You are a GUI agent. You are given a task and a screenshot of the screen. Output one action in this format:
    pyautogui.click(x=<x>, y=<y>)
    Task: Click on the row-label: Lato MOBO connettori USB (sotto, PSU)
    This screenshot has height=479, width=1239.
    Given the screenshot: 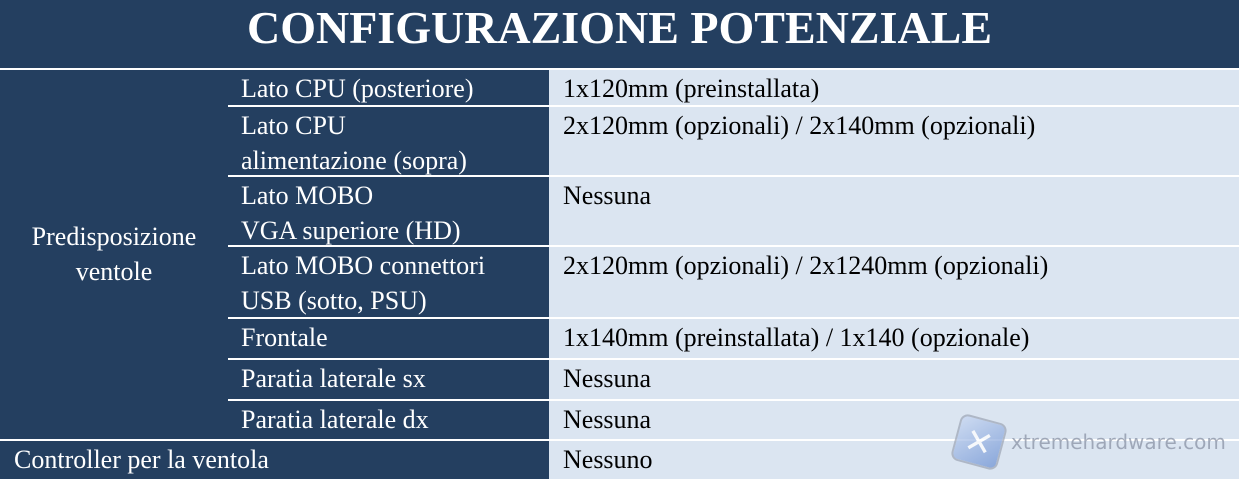 What is the action you would take?
    pyautogui.click(x=356, y=282)
    